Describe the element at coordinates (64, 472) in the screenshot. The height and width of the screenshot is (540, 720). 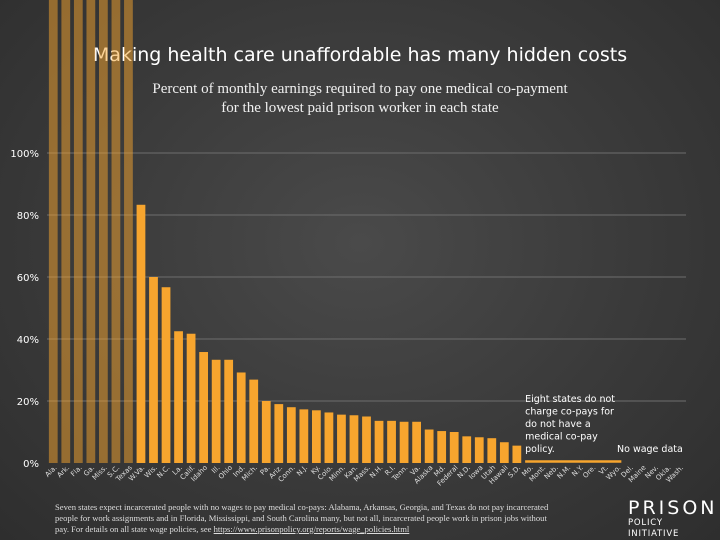
I see `x-tick-label: Ark.` at that location.